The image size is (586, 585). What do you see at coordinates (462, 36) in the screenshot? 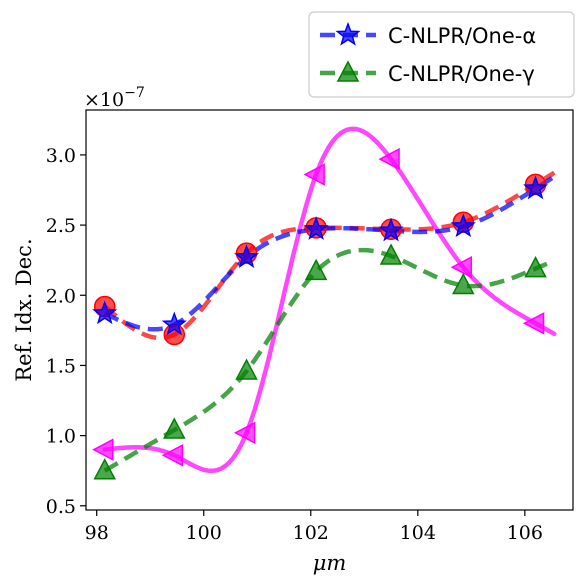
I see `legend-label-blue: C-NLPR/One-α` at bounding box center [462, 36].